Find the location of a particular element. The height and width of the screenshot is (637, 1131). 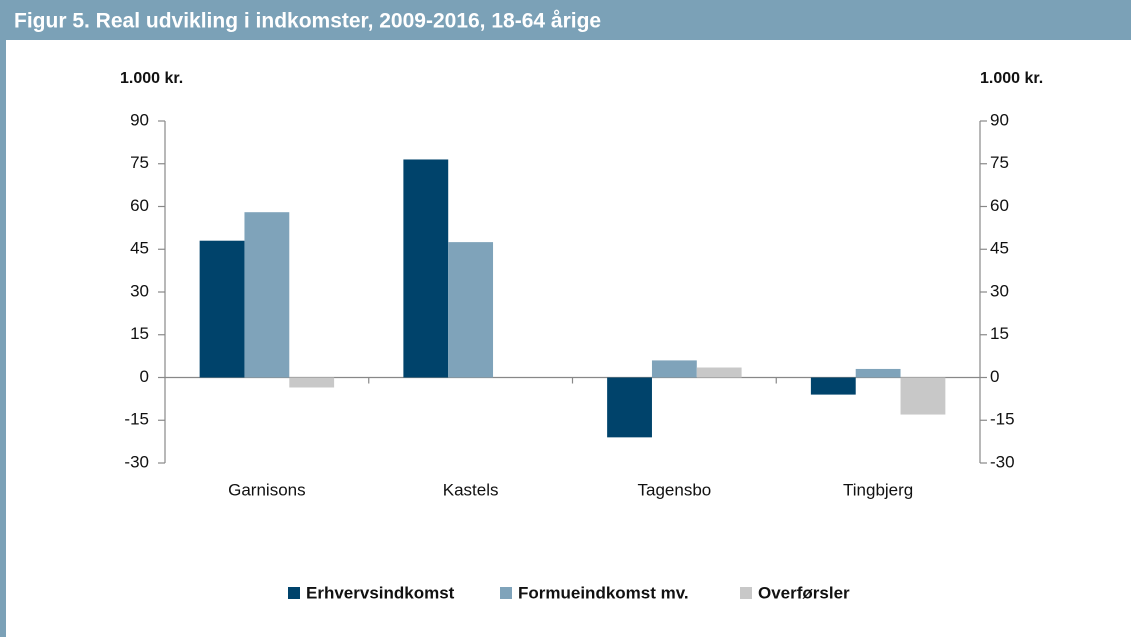

x-tick-label: Kastels is located at coordinates (471, 489).